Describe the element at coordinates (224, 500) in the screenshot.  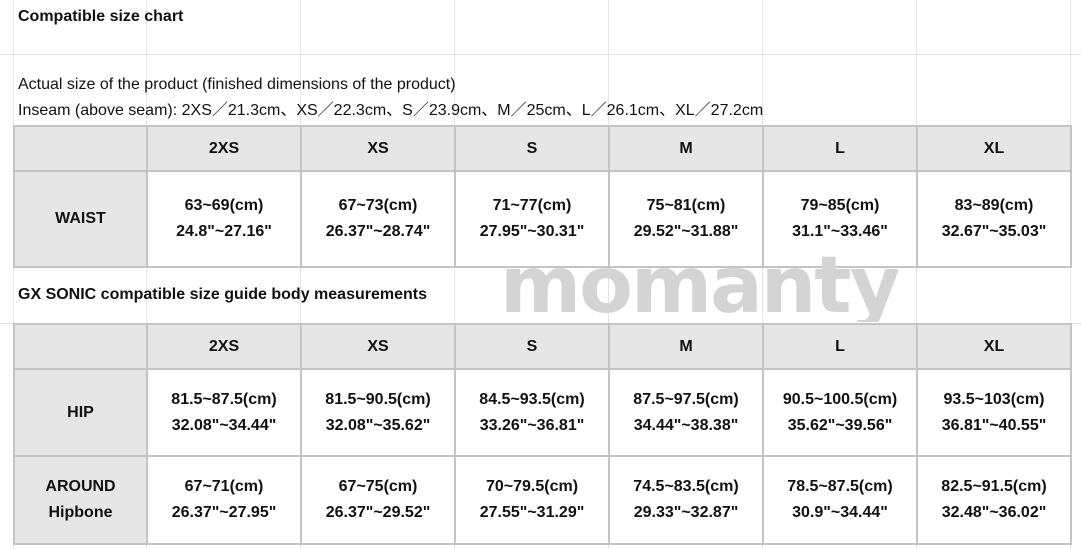
I see `measurement-cell: 67~71(cm) 26.37"~27.95"` at that location.